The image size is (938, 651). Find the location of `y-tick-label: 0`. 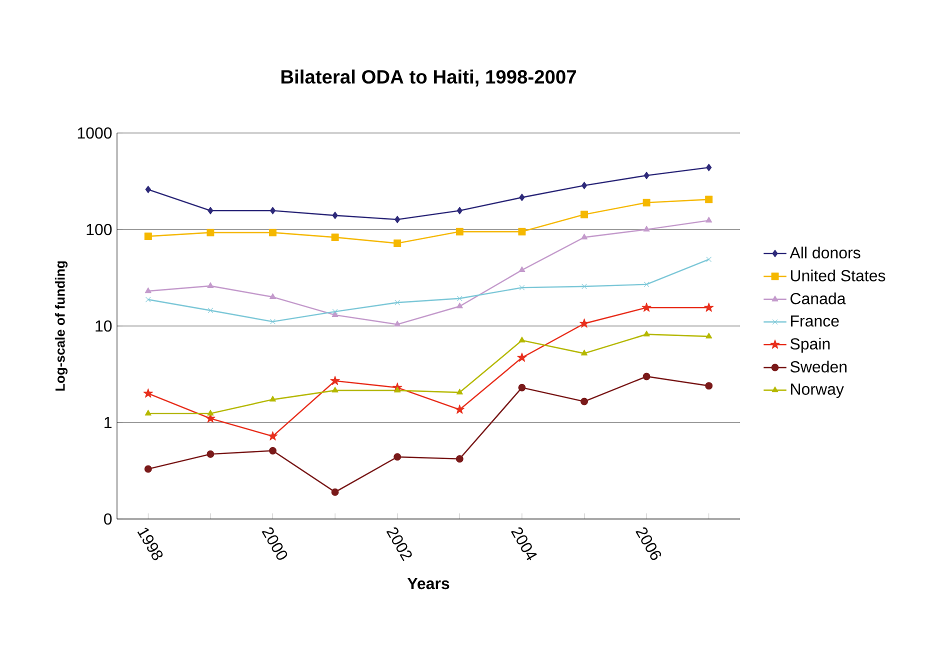

y-tick-label: 0 is located at coordinates (108, 519).